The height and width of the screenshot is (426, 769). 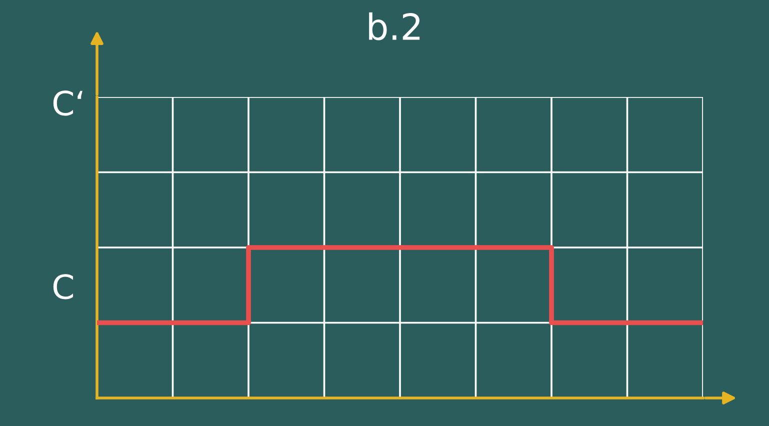 I want to click on text: C, so click(x=63, y=287).